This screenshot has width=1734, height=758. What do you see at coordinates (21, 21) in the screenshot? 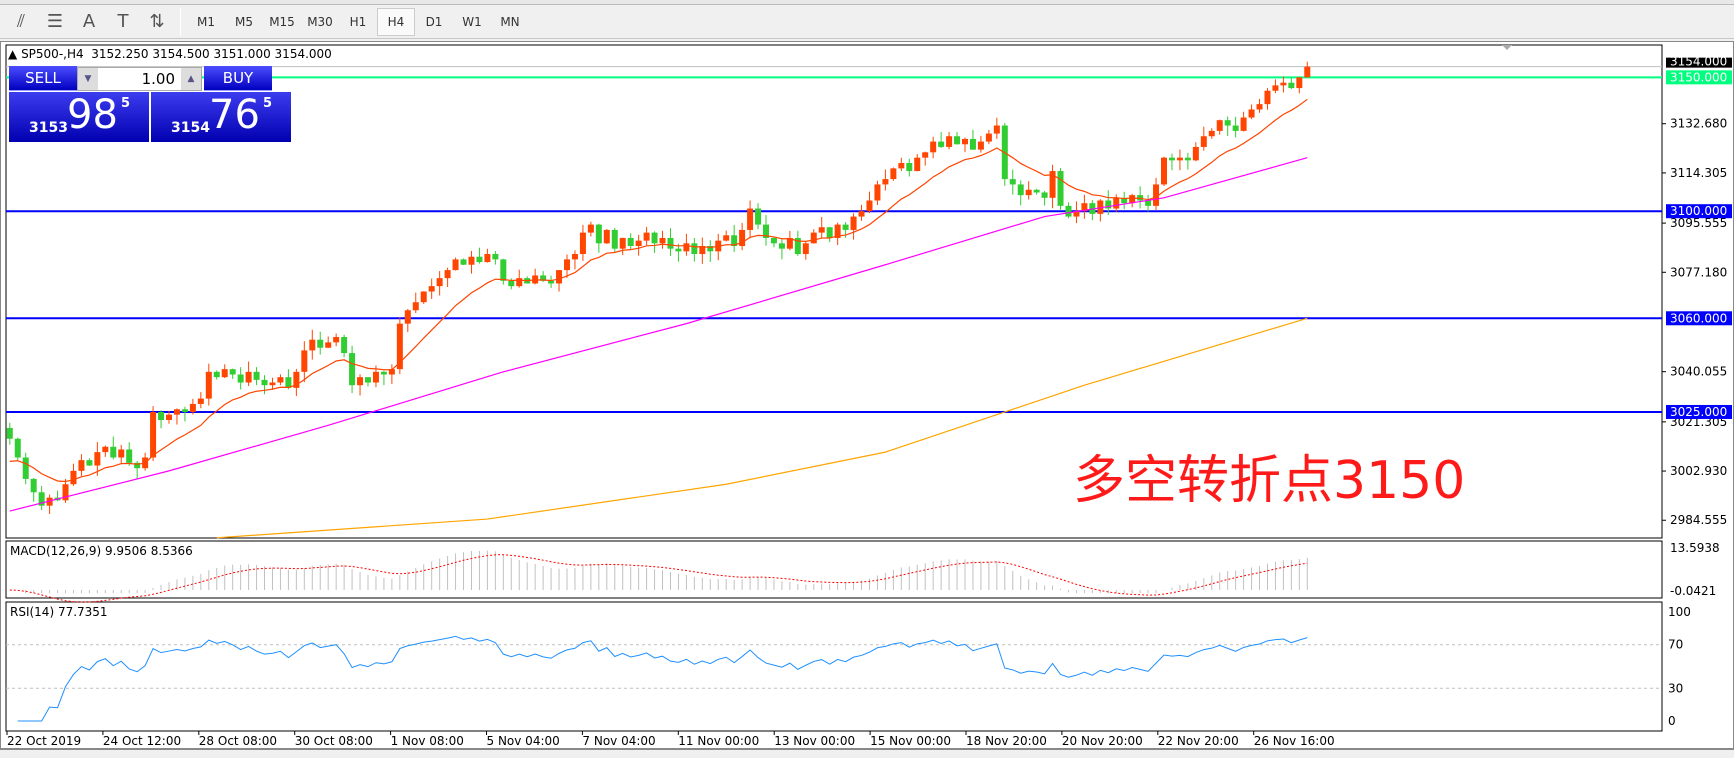
I see `elliott-wave-icon: ⫽` at bounding box center [21, 21].